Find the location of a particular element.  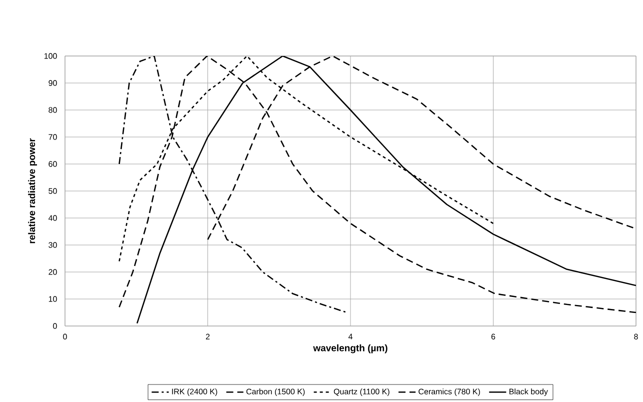

y-tick-label: 90 is located at coordinates (52, 83).